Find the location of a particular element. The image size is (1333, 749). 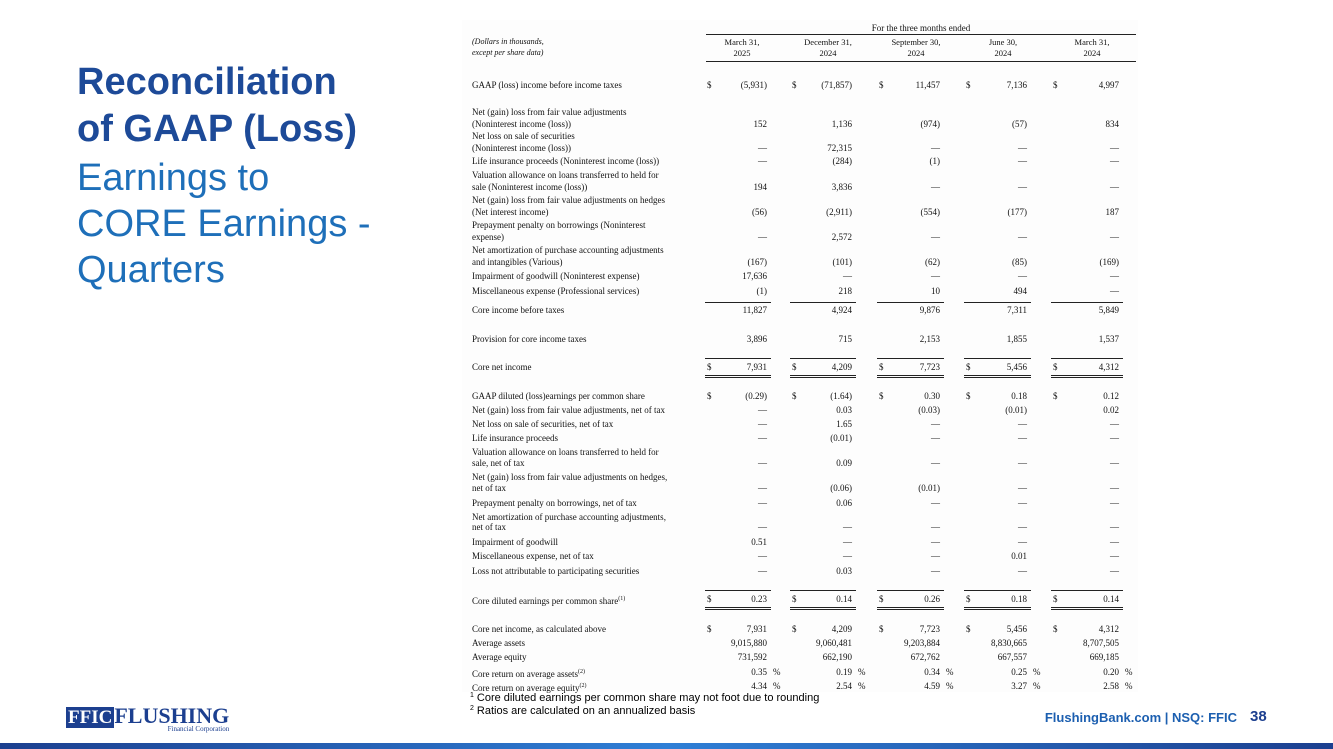

cell: 1,855 is located at coordinates (1016, 339).